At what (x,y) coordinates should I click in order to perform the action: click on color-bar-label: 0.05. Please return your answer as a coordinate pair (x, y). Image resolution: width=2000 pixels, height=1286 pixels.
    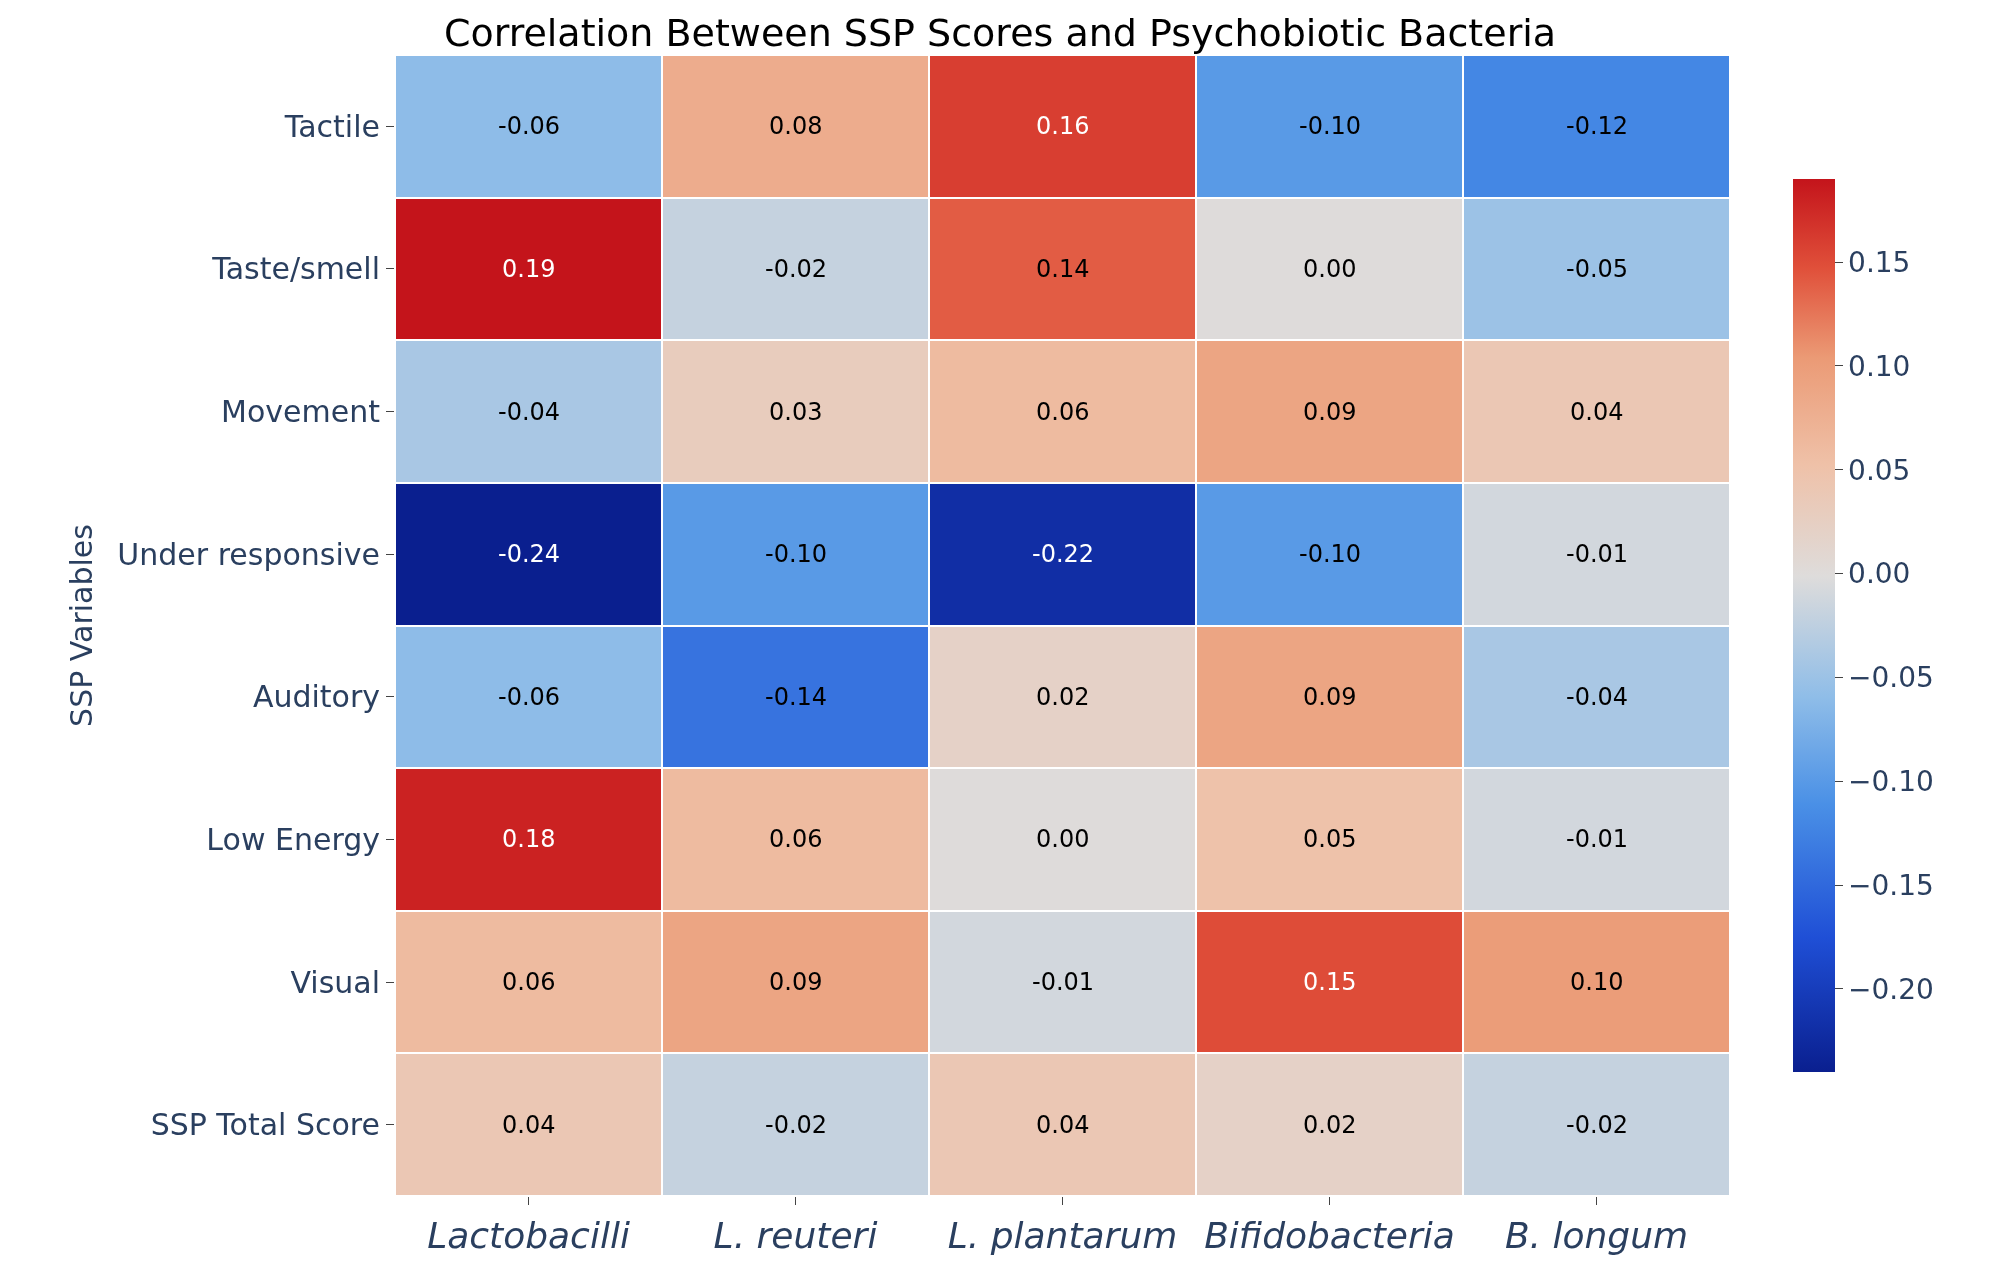
    Looking at the image, I should click on (1879, 470).